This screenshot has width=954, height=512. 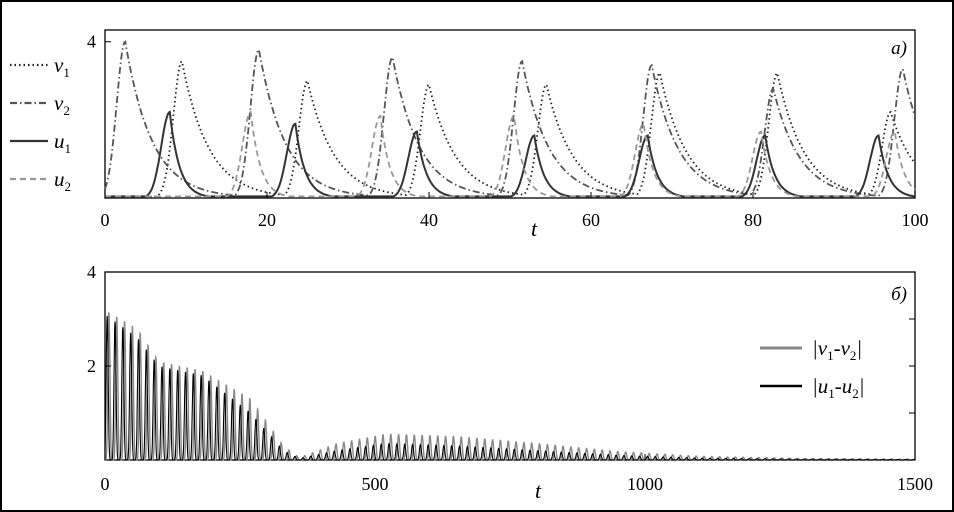 What do you see at coordinates (915, 484) in the screenshot?
I see `x-tick-label-b: 1500` at bounding box center [915, 484].